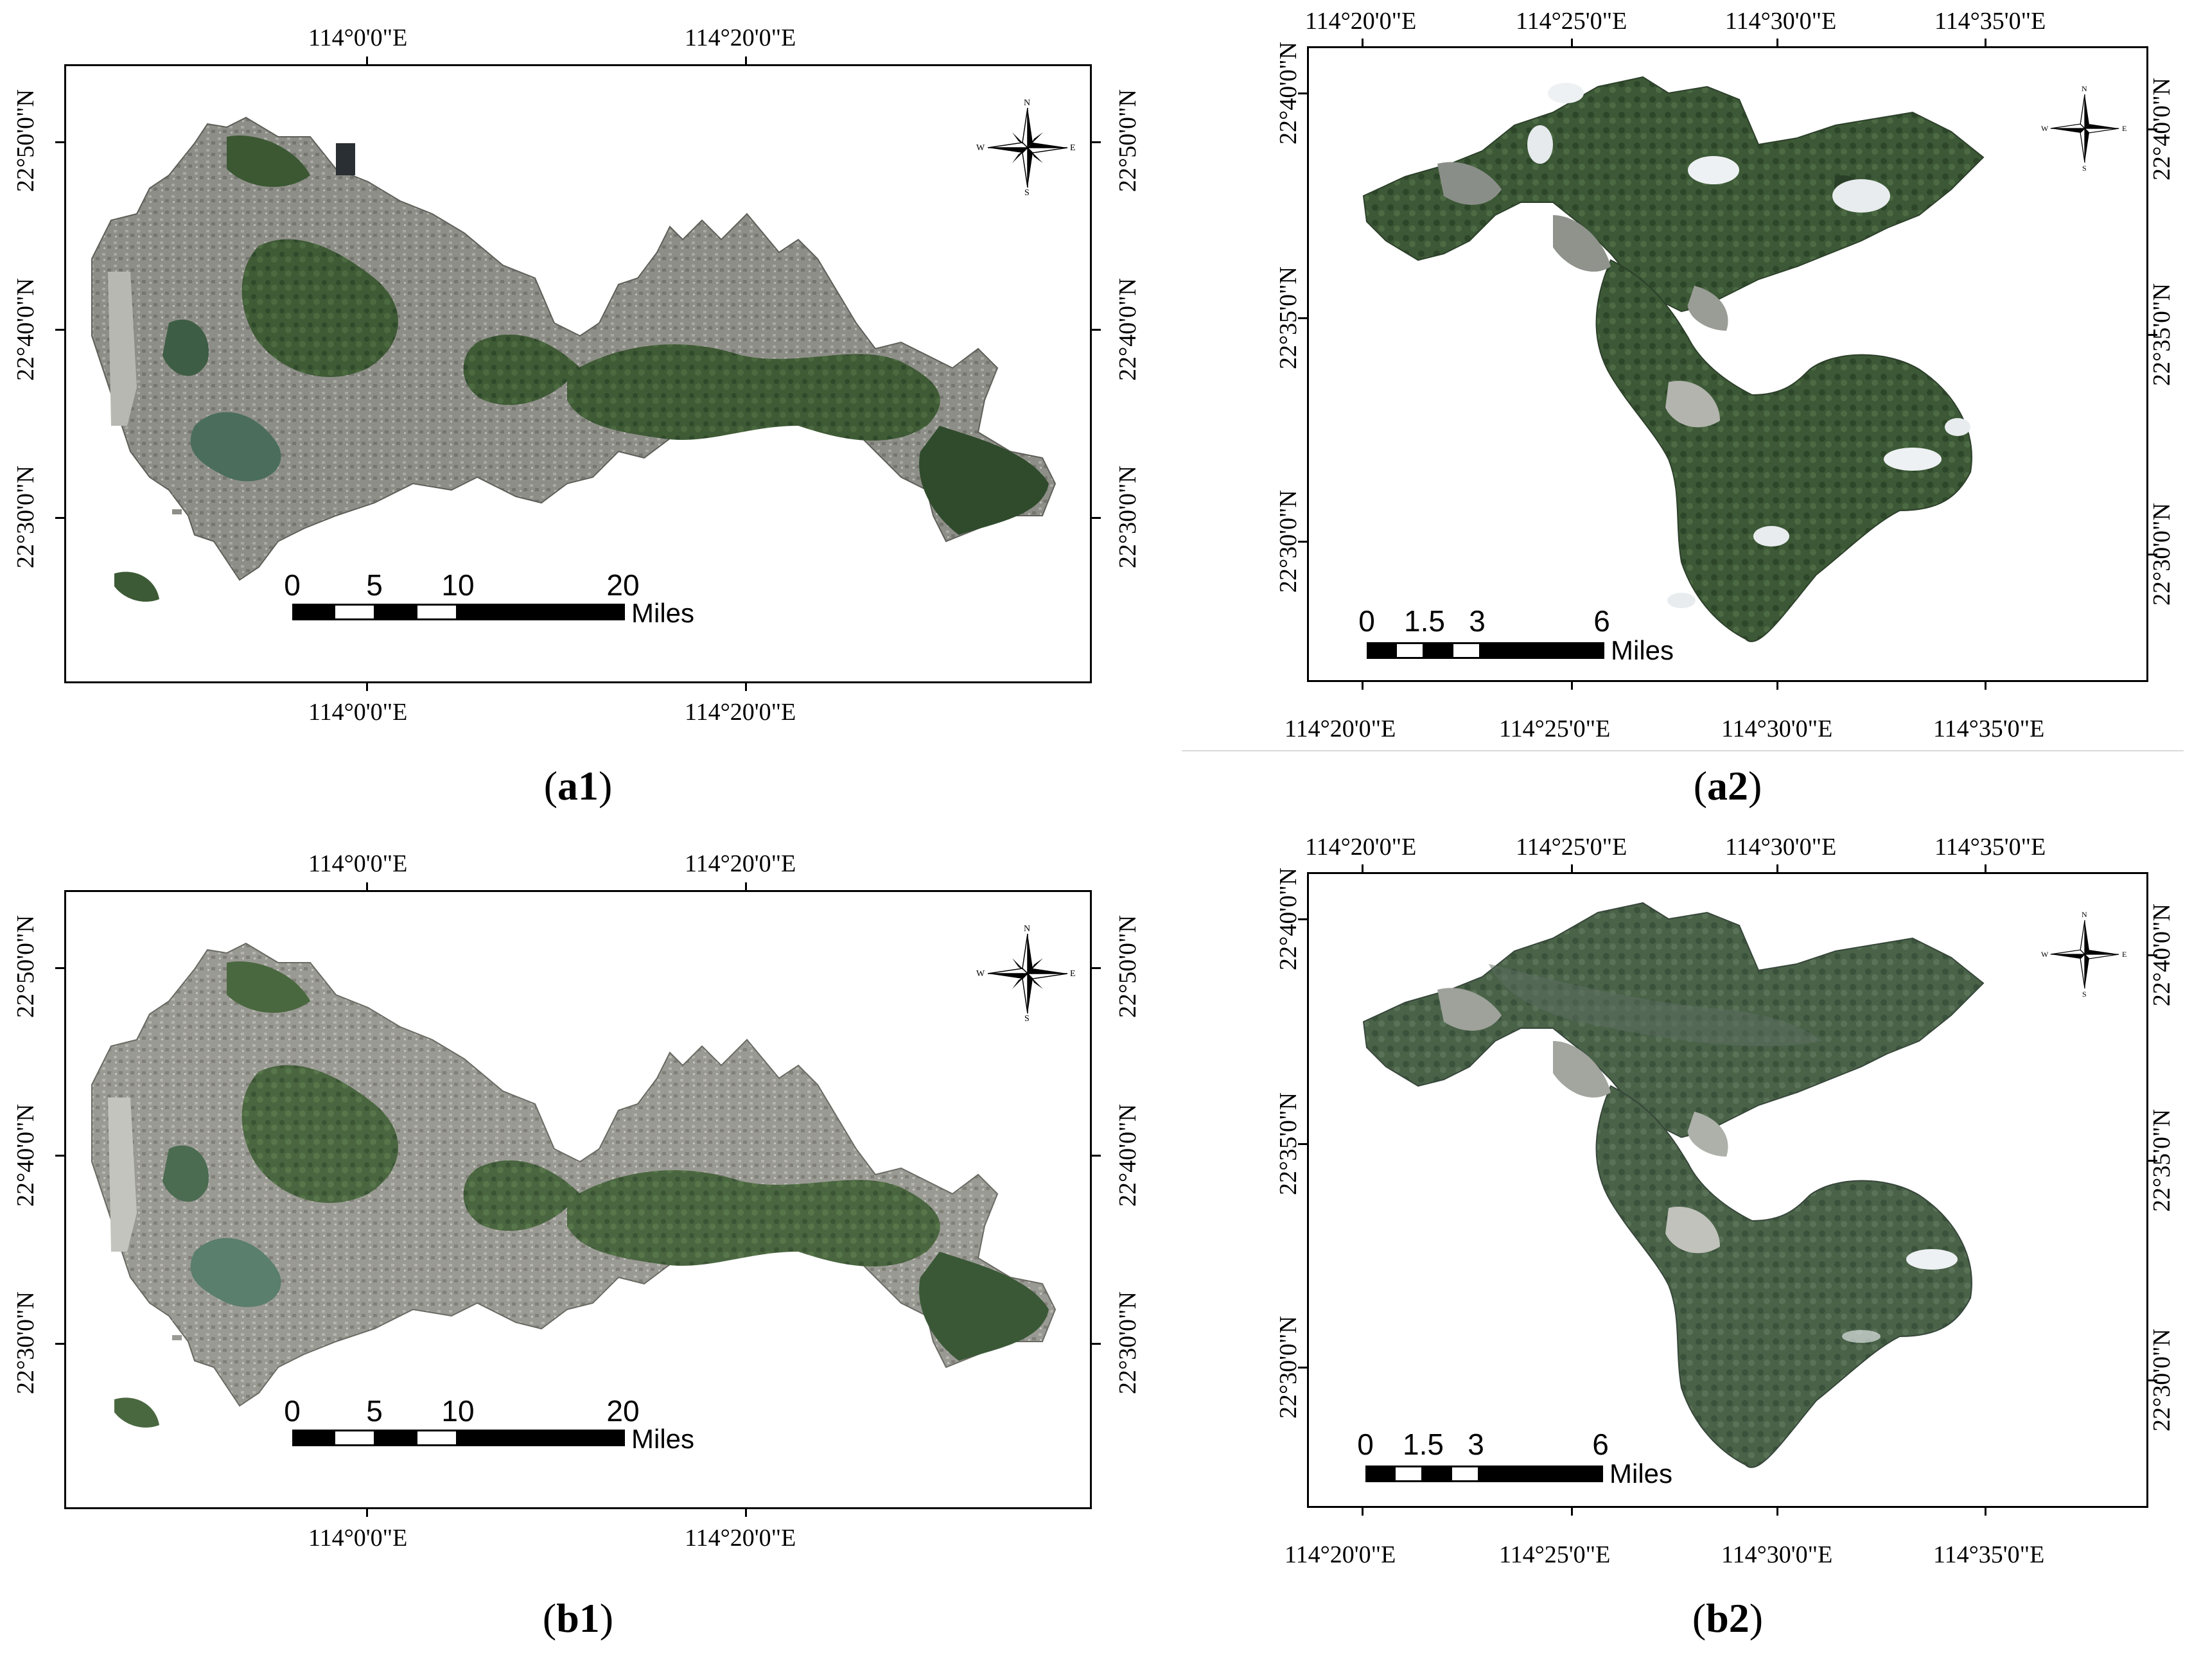 The height and width of the screenshot is (1680, 2201). Describe the element at coordinates (1530, 634) in the screenshot. I see `scale-bar-a2: 0 1.5 3 6 Miles` at that location.